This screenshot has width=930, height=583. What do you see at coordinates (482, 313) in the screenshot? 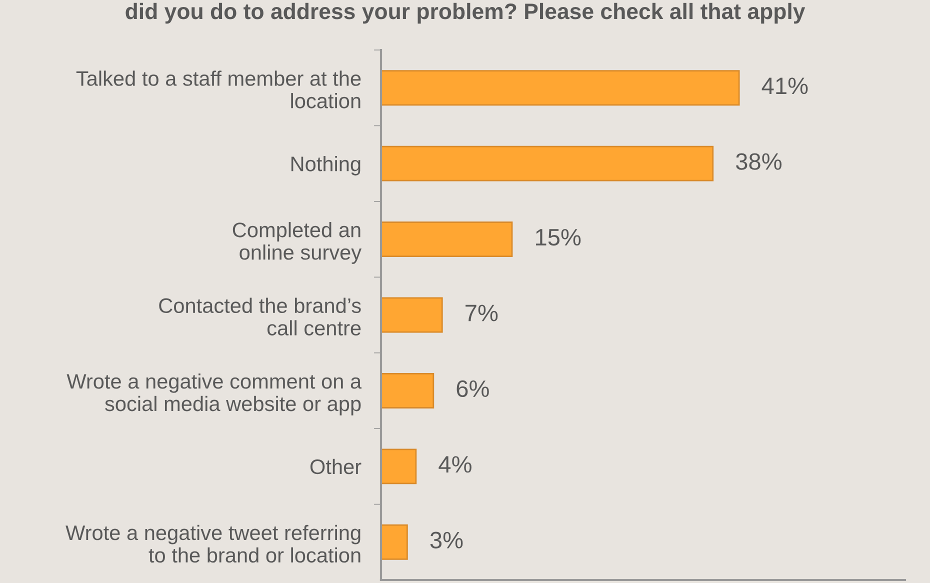
I see `data-label: 7%` at bounding box center [482, 313].